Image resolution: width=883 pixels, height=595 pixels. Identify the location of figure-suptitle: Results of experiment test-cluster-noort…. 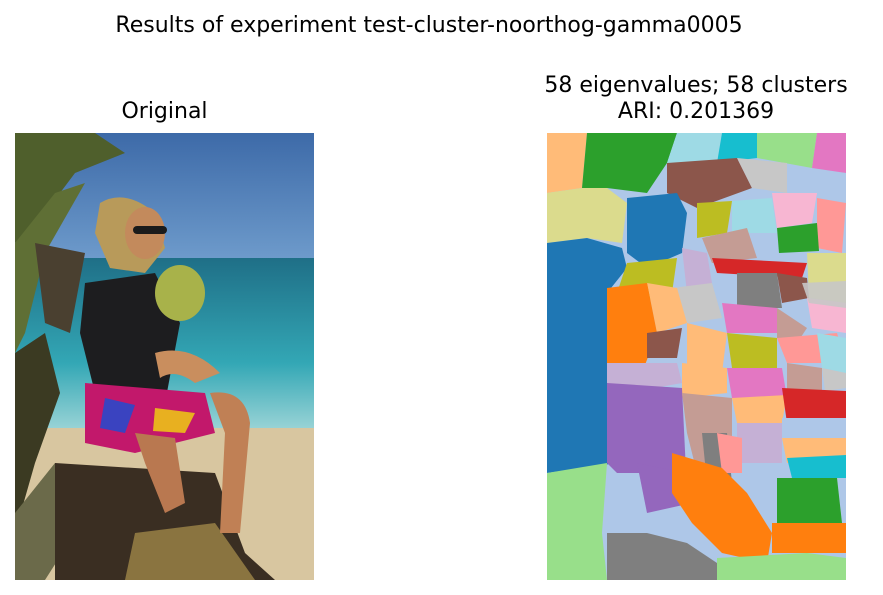
(429, 25).